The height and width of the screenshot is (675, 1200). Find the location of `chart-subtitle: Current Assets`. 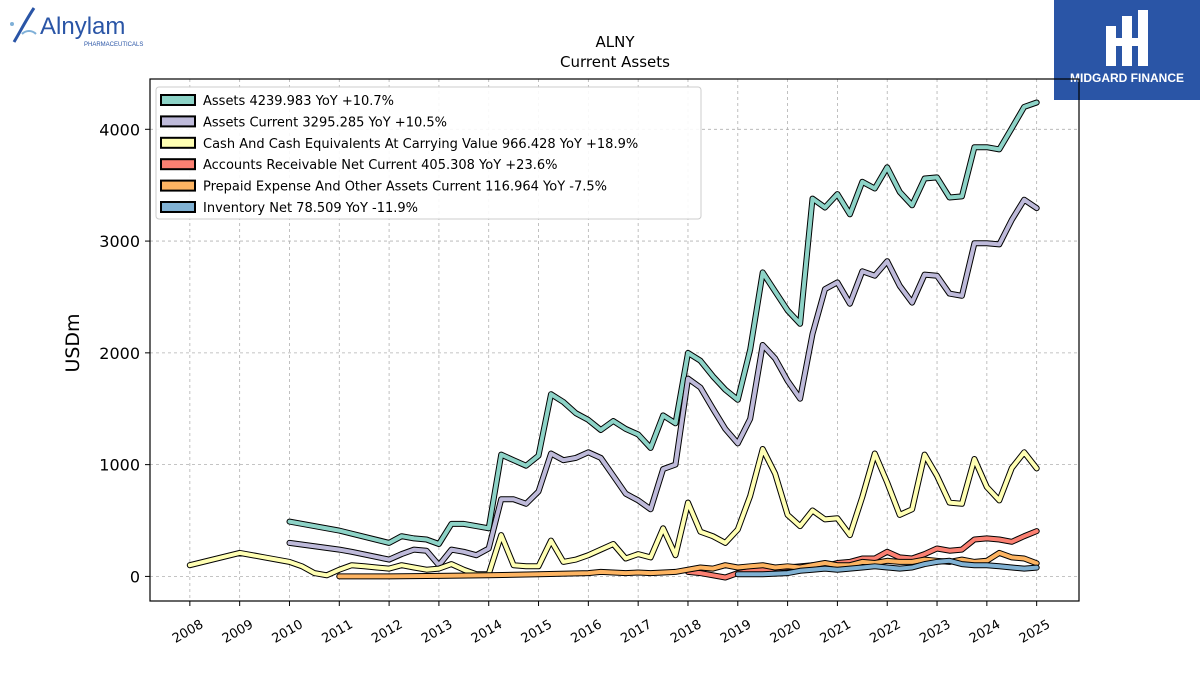

chart-subtitle: Current Assets is located at coordinates (615, 62).